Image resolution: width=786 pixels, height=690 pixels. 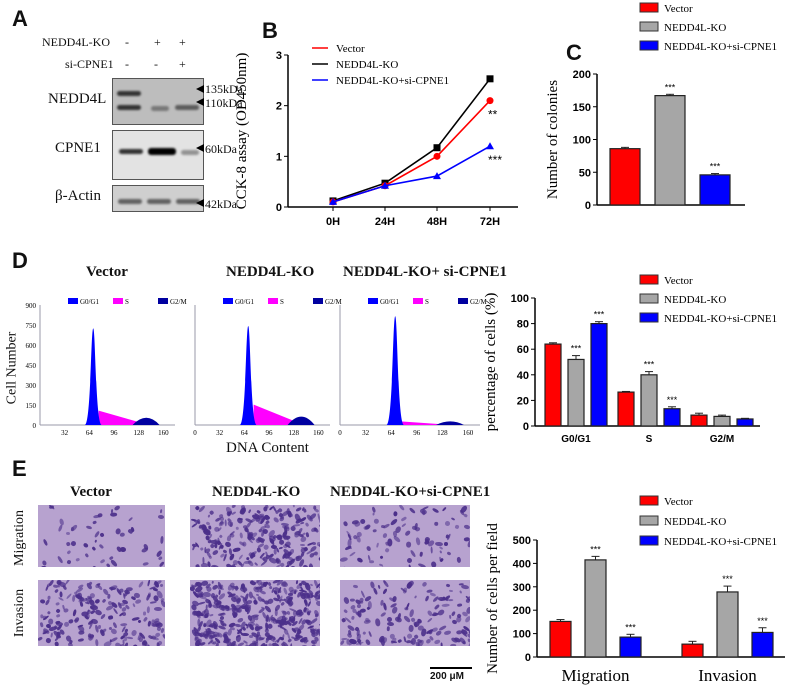 What do you see at coordinates (722, 439) in the screenshot?
I see `x-tick-label: G2/M` at bounding box center [722, 439].